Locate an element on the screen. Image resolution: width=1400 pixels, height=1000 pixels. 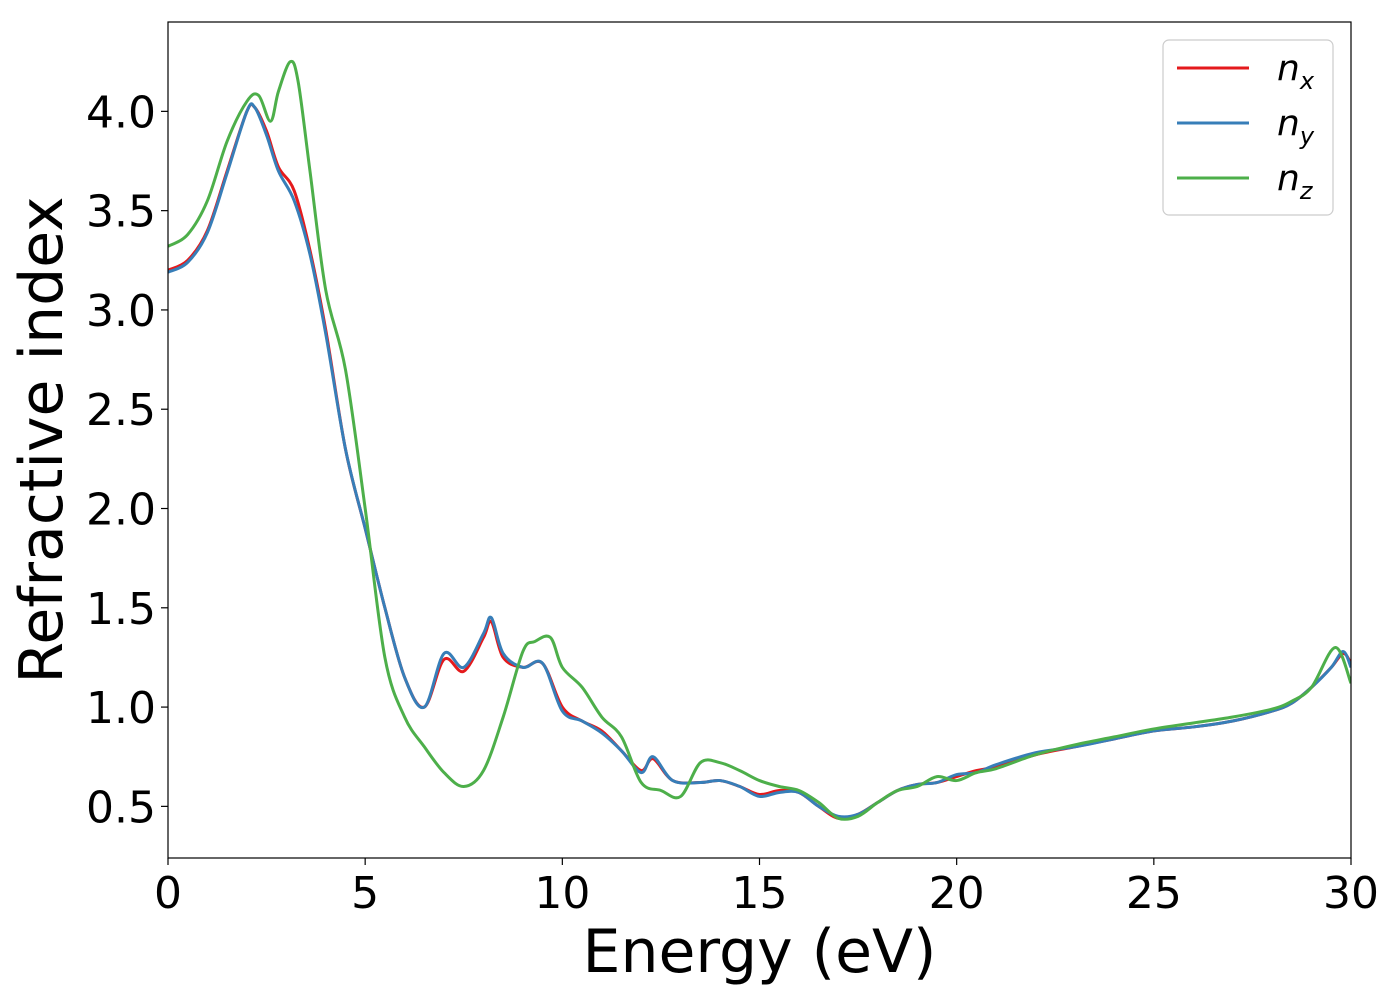
y-tick-label: 3.0 is located at coordinates (121, 311).